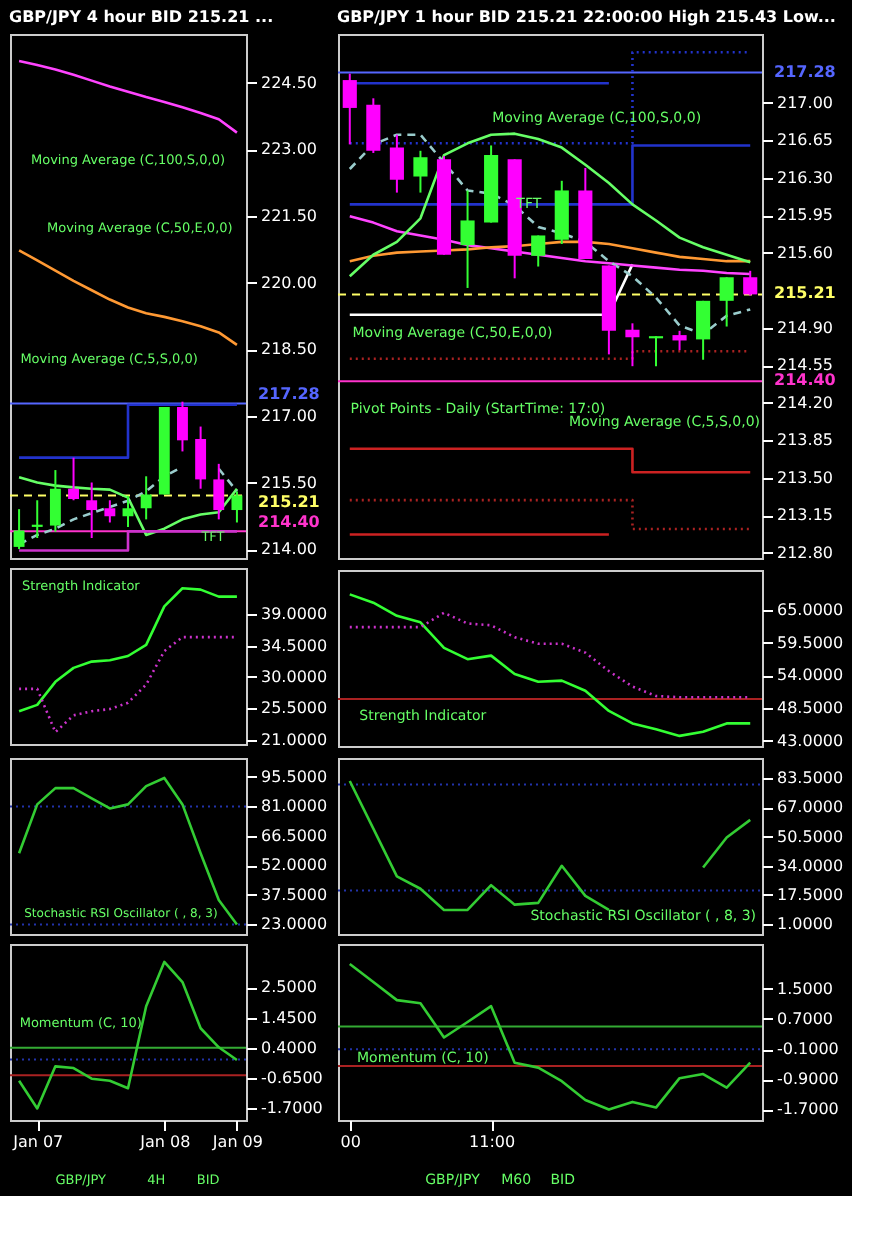  Describe the element at coordinates (164, 1142) in the screenshot. I see `x-tick-label: Jan 08` at that location.